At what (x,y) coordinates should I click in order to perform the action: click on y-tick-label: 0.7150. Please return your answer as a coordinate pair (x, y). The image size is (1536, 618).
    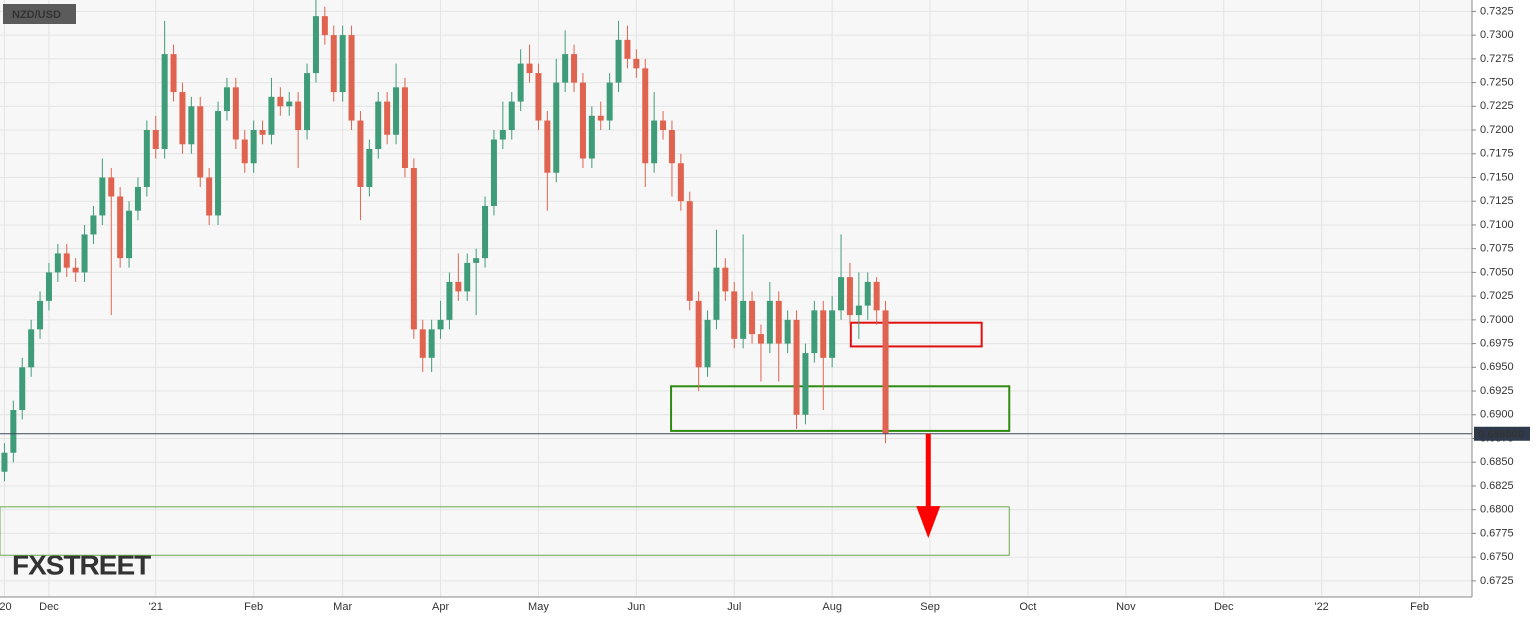
    Looking at the image, I should click on (1497, 177).